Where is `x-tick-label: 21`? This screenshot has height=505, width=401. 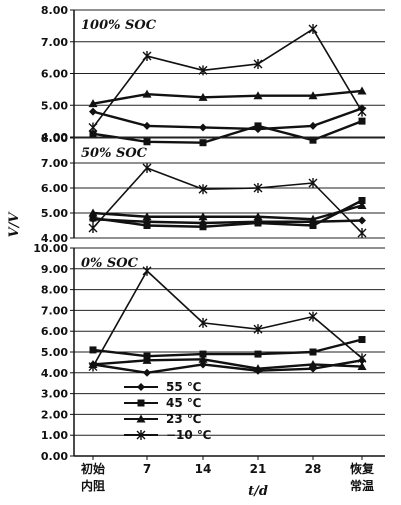
x-tick-label: 21 is located at coordinates (258, 469).